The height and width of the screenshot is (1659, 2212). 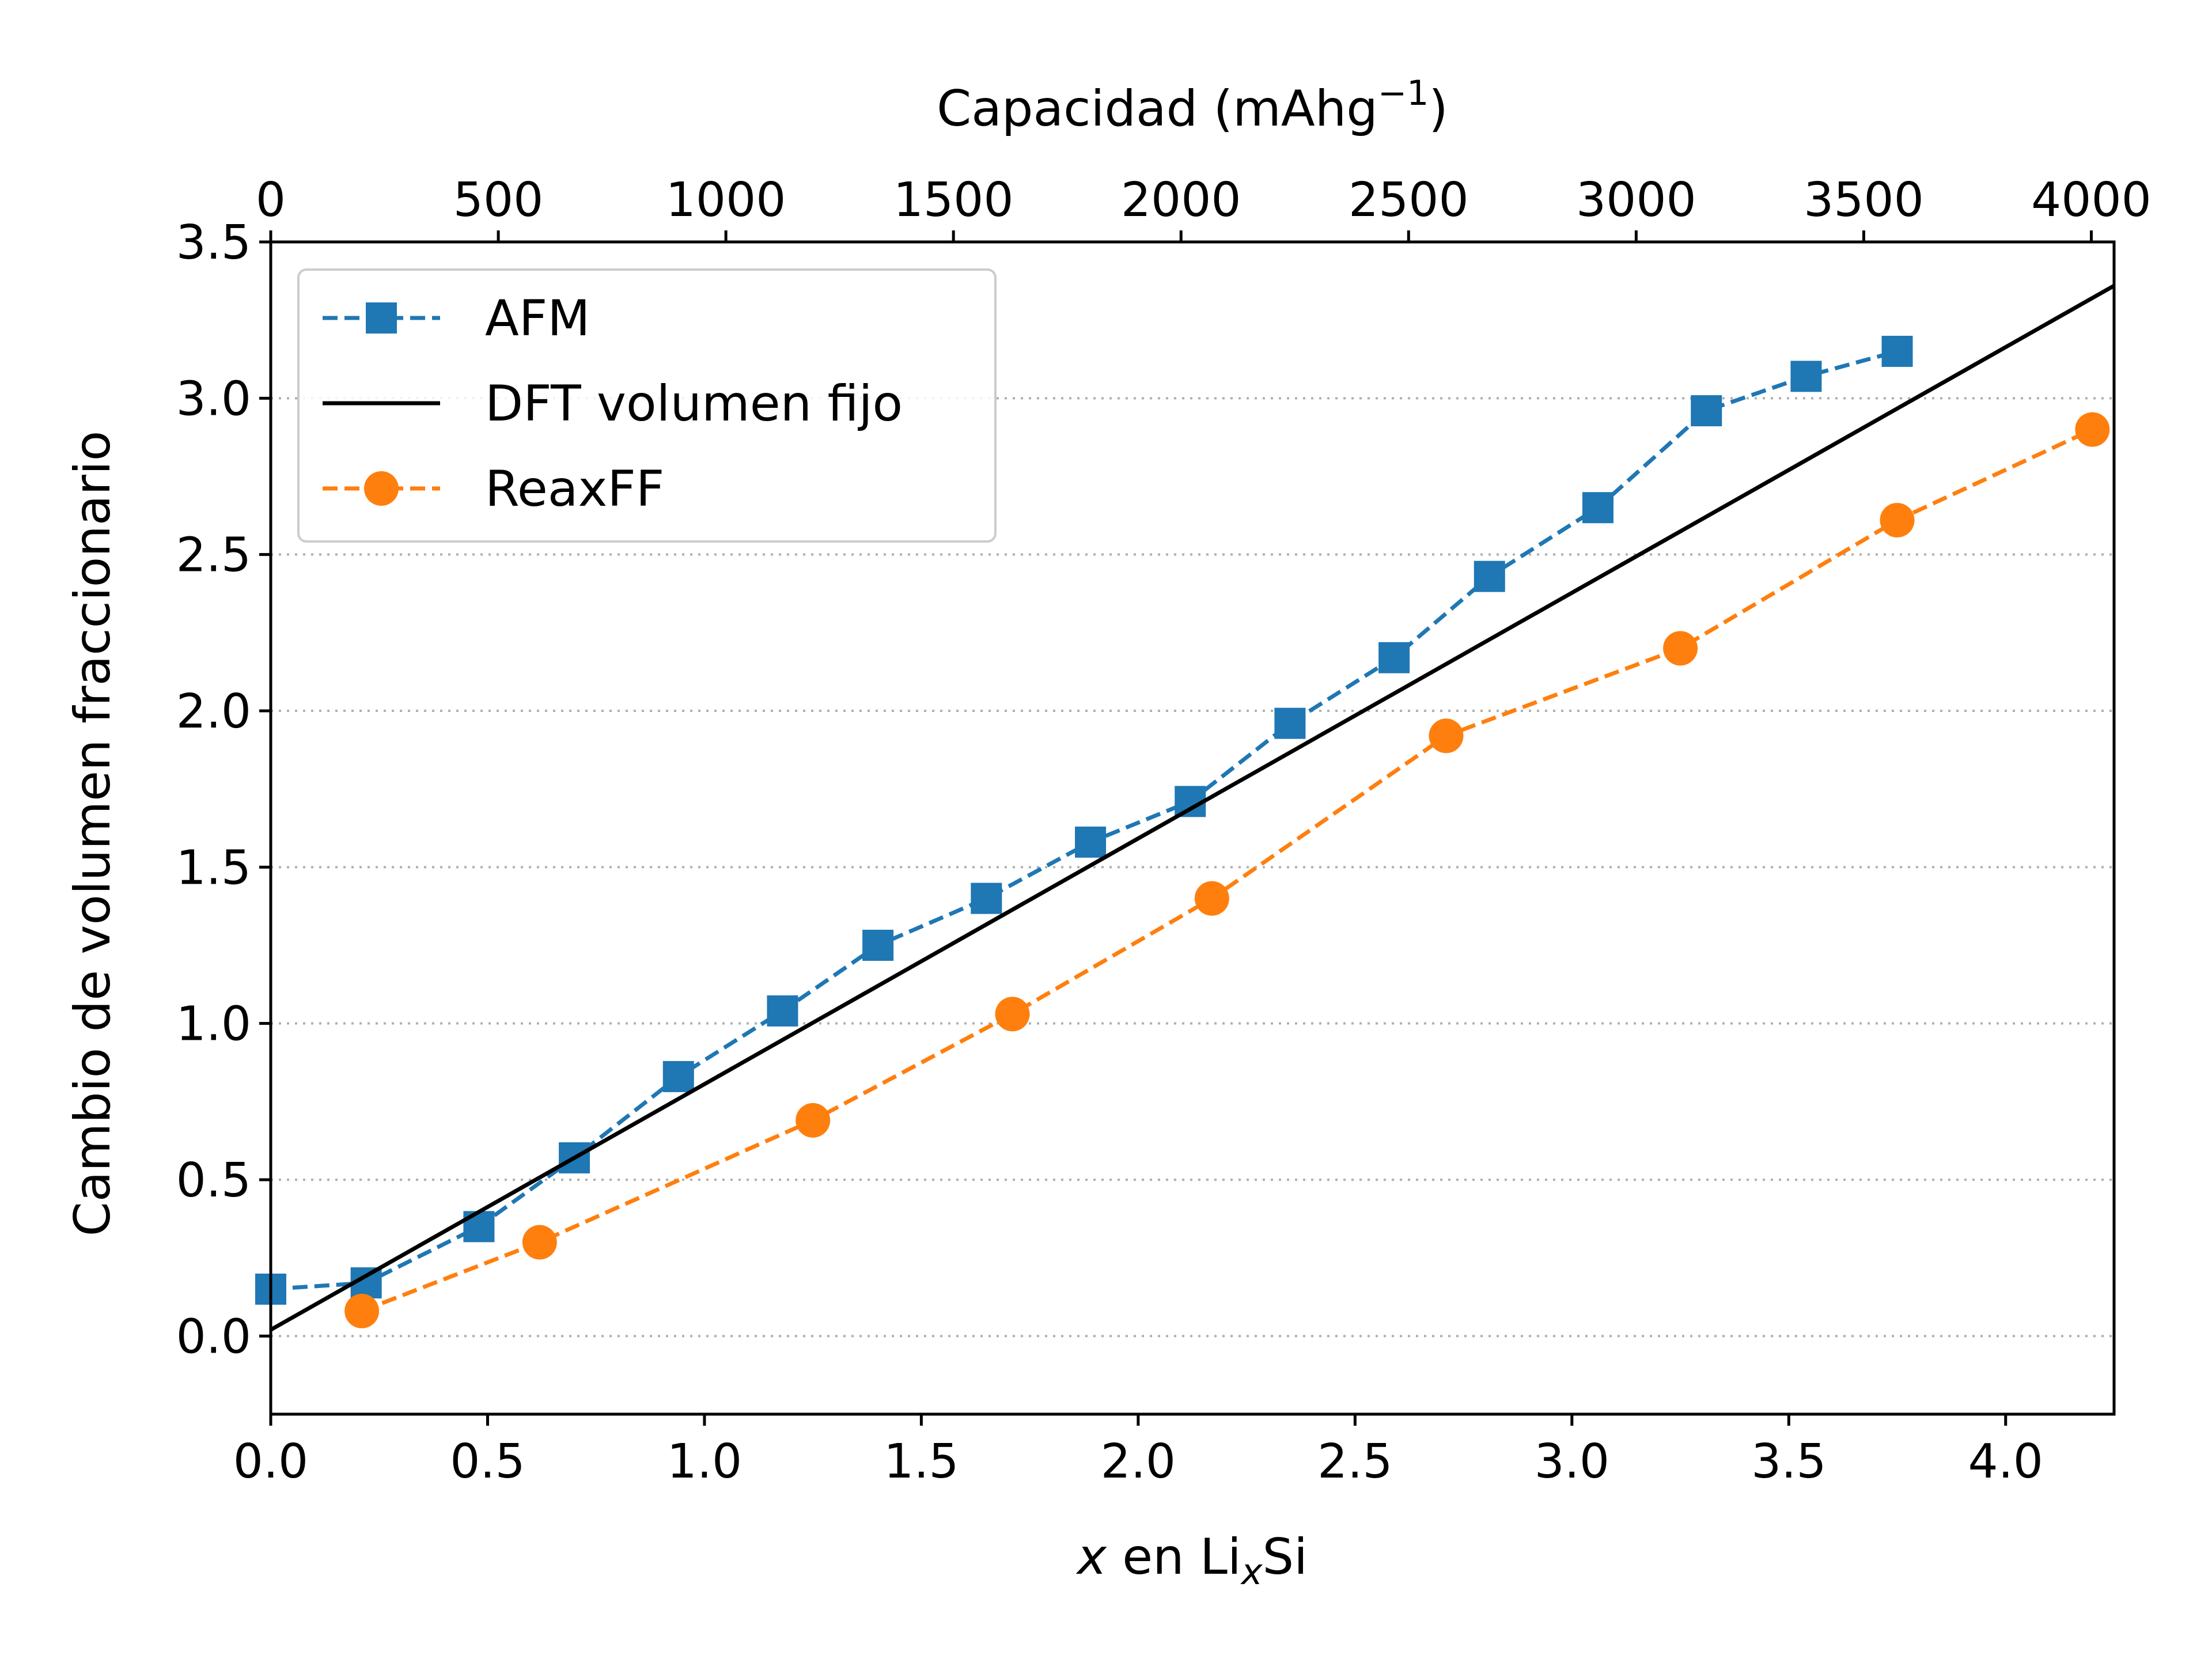 What do you see at coordinates (213, 867) in the screenshot?
I see `y-tick-label: 1.5` at bounding box center [213, 867].